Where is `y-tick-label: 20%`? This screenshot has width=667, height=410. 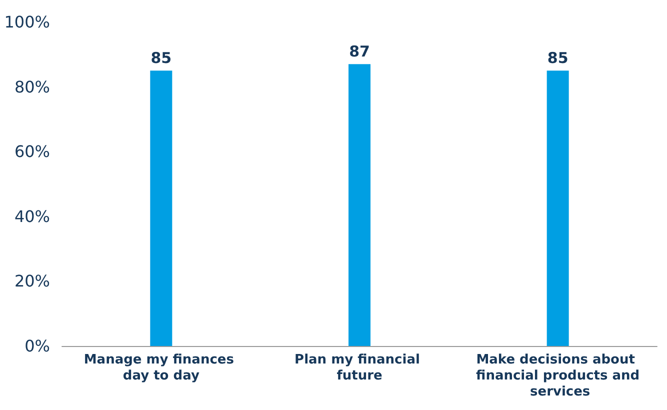 y-tick-label: 20% is located at coordinates (32, 281).